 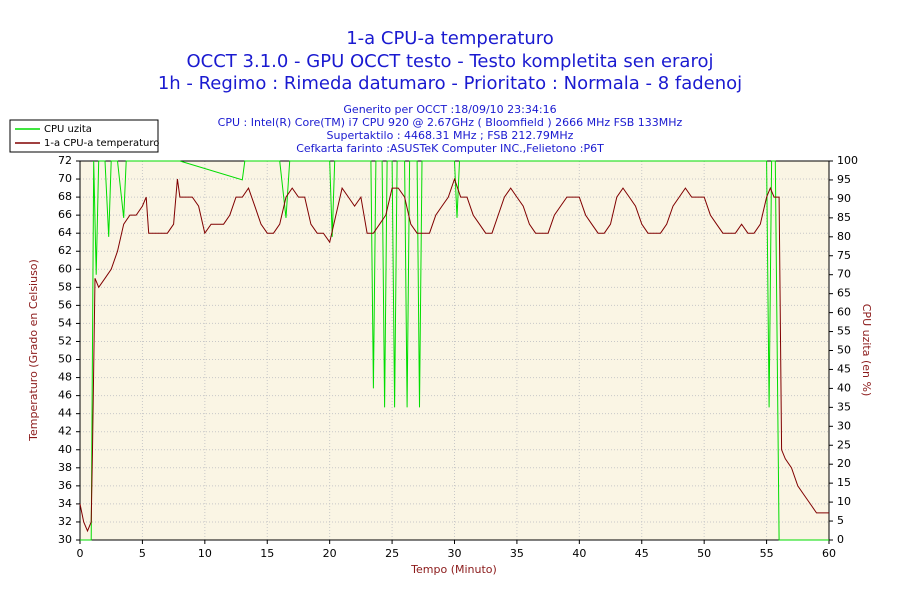 I want to click on y-tick-label: 56, so click(x=65, y=304).